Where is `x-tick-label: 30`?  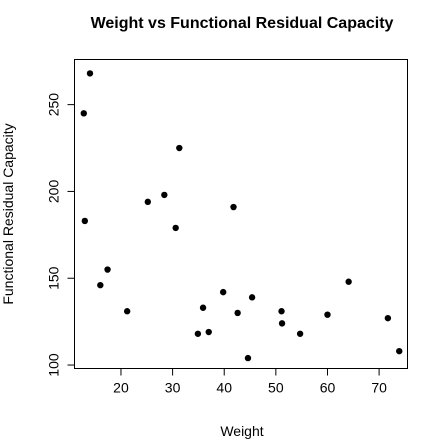 x-tick-label: 30 is located at coordinates (173, 388).